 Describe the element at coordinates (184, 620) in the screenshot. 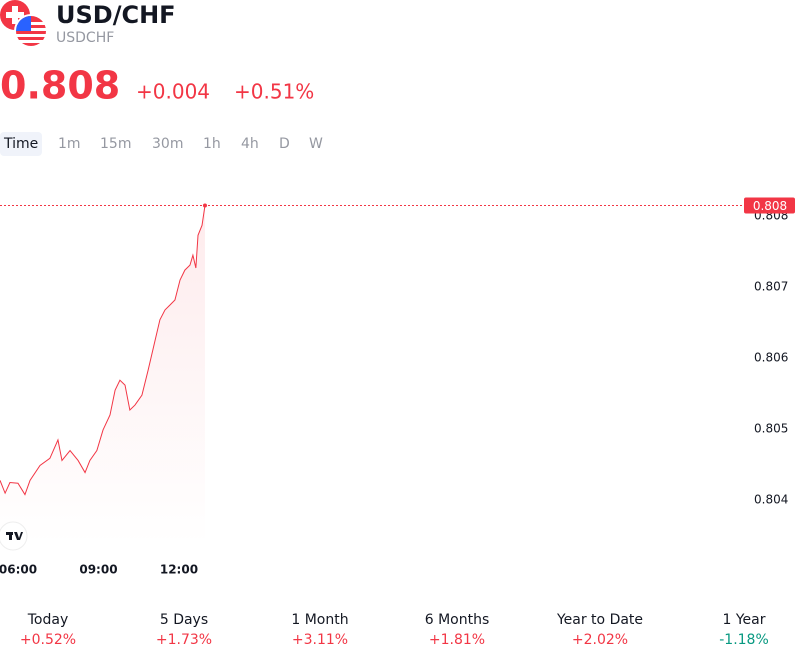

I see `period-label: 5 Days` at that location.